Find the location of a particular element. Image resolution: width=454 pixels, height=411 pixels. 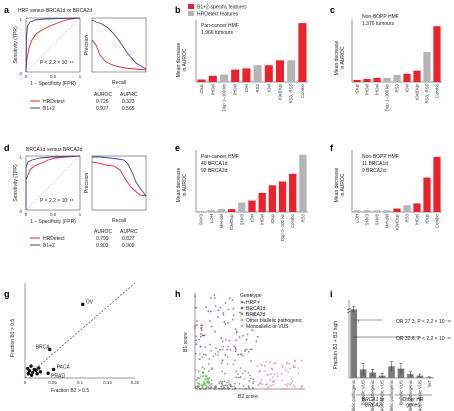

panel-a-pr-ylabel: Precision is located at coordinates (87, 45).